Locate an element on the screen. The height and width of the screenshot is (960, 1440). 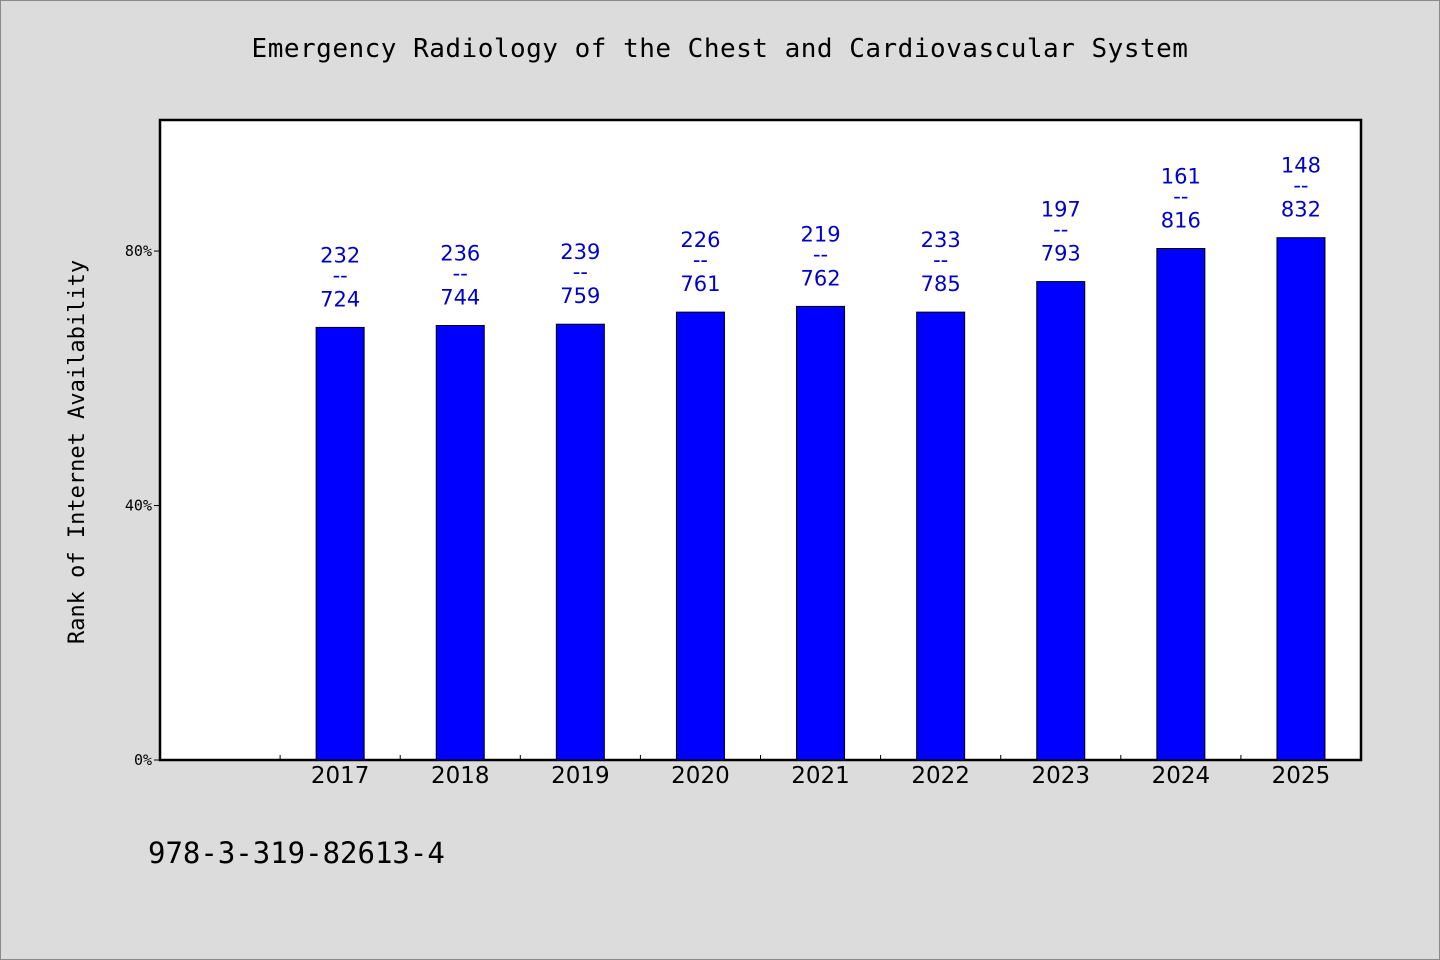
y-tick-label: 40% is located at coordinates (138, 506).